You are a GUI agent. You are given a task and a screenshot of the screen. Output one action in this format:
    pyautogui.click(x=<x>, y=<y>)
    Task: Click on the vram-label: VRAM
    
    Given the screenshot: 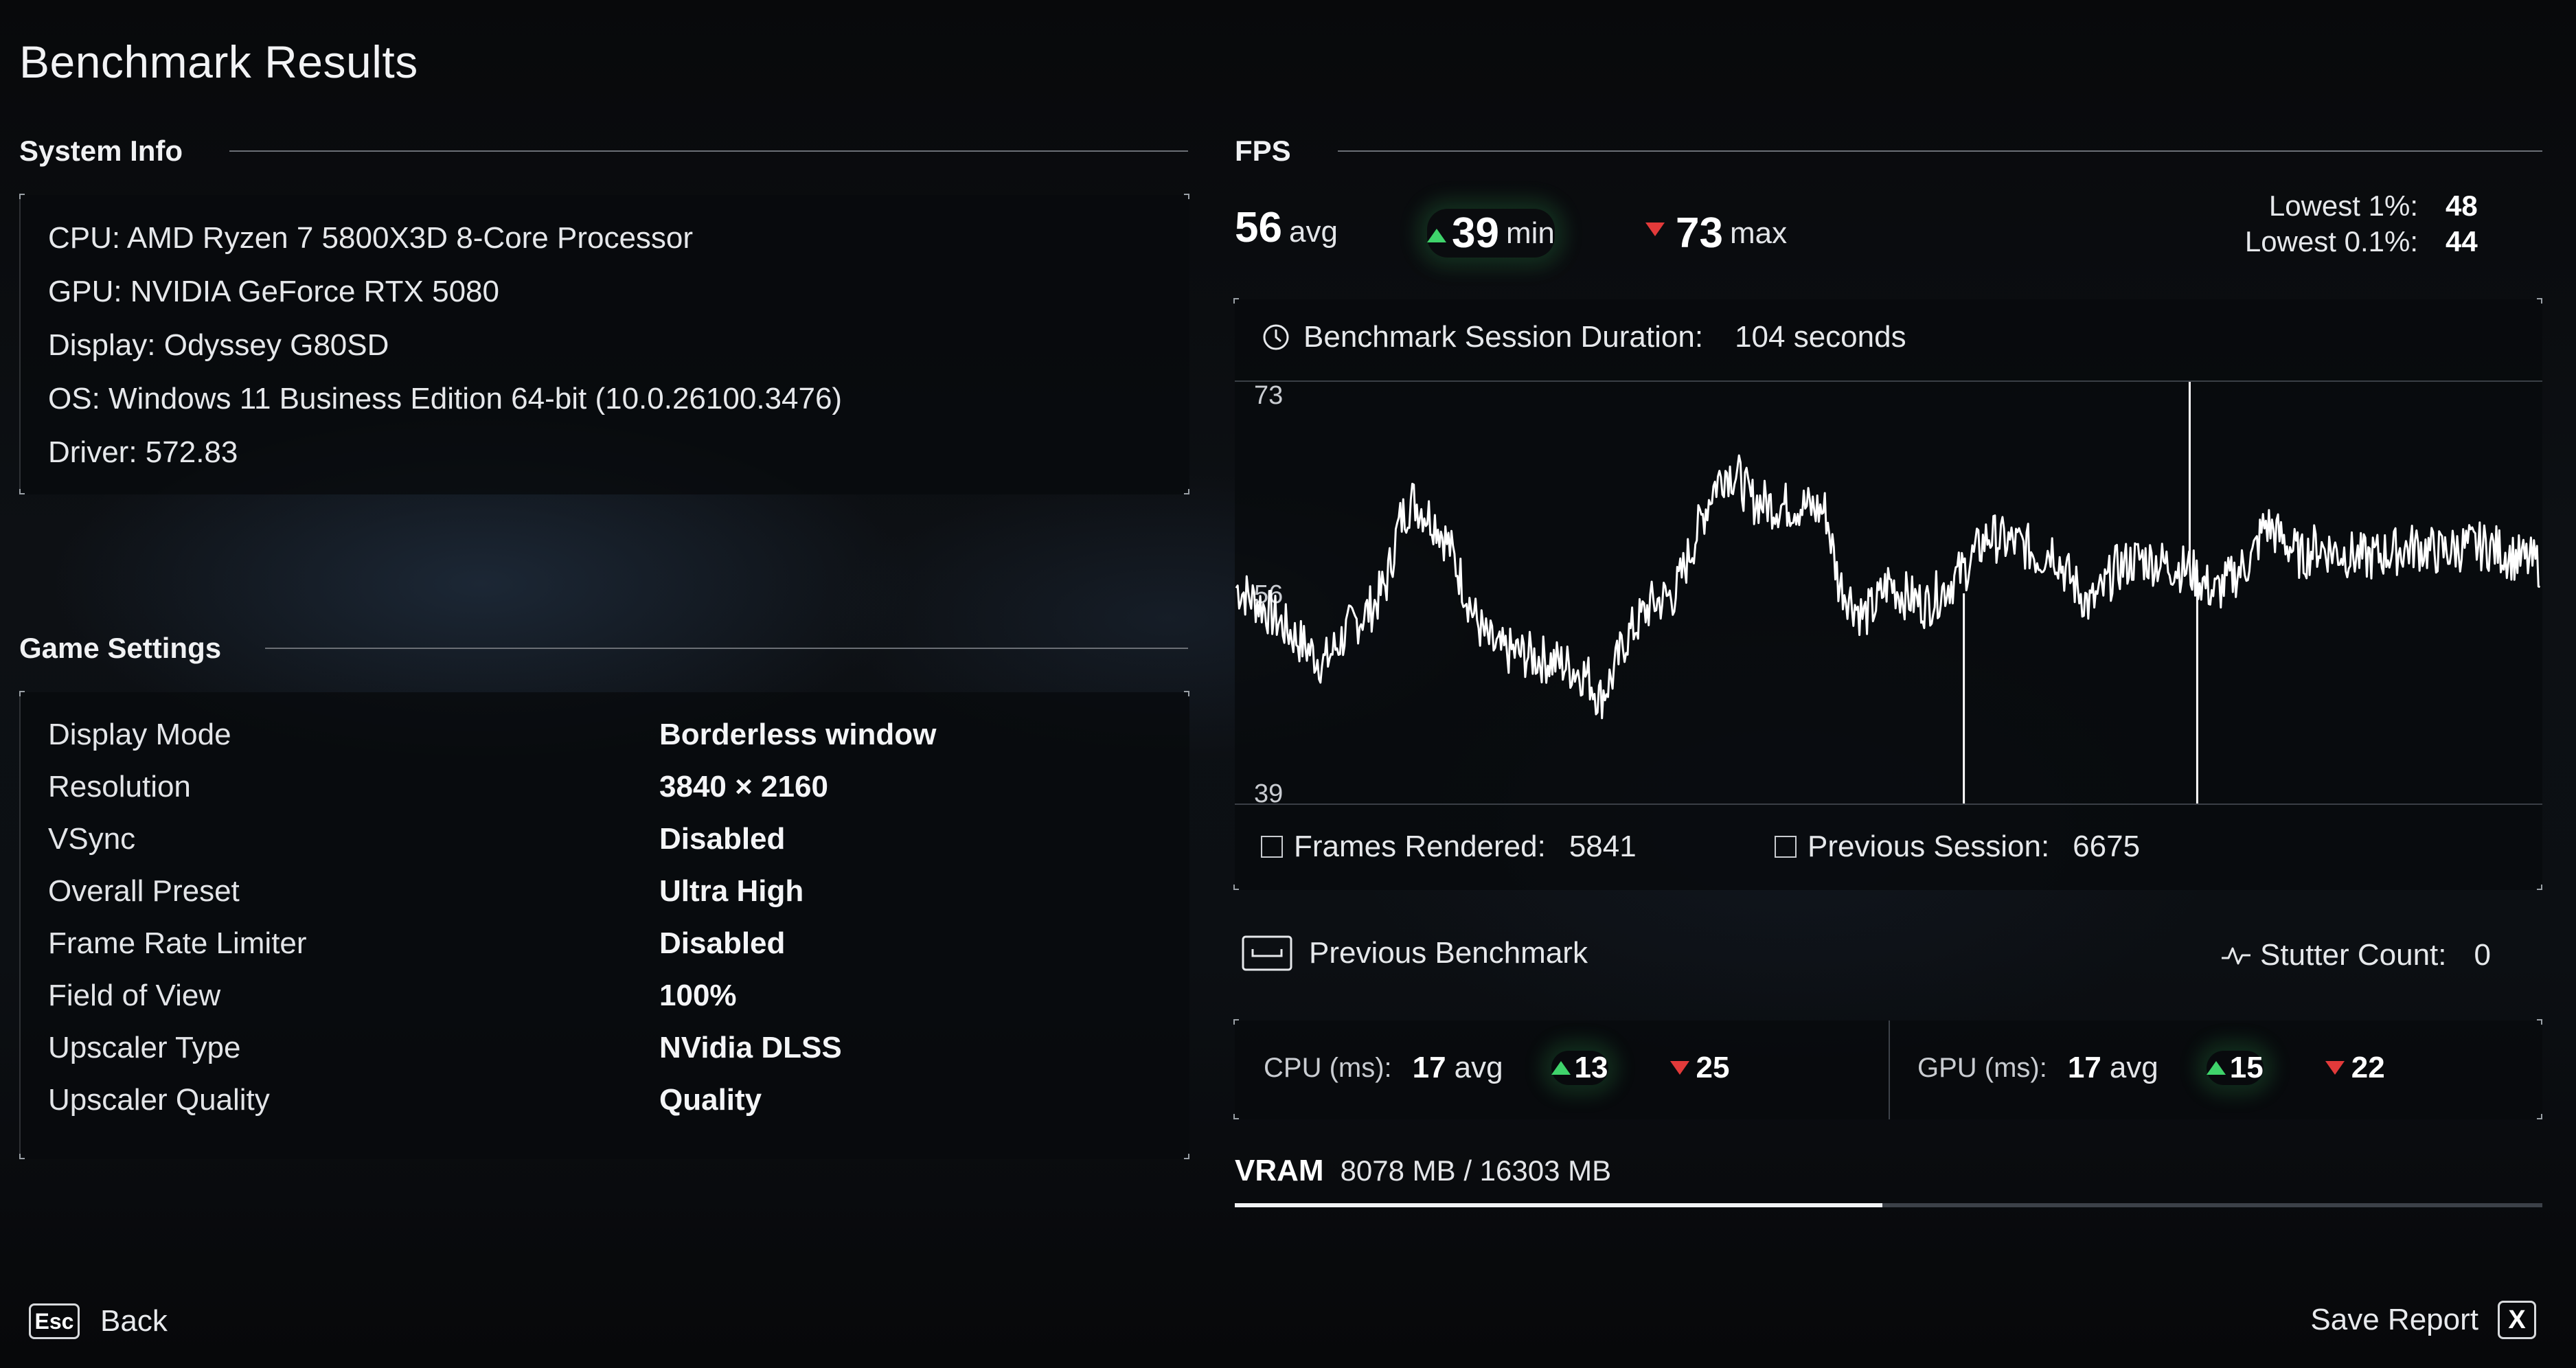 What is the action you would take?
    pyautogui.click(x=1279, y=1170)
    